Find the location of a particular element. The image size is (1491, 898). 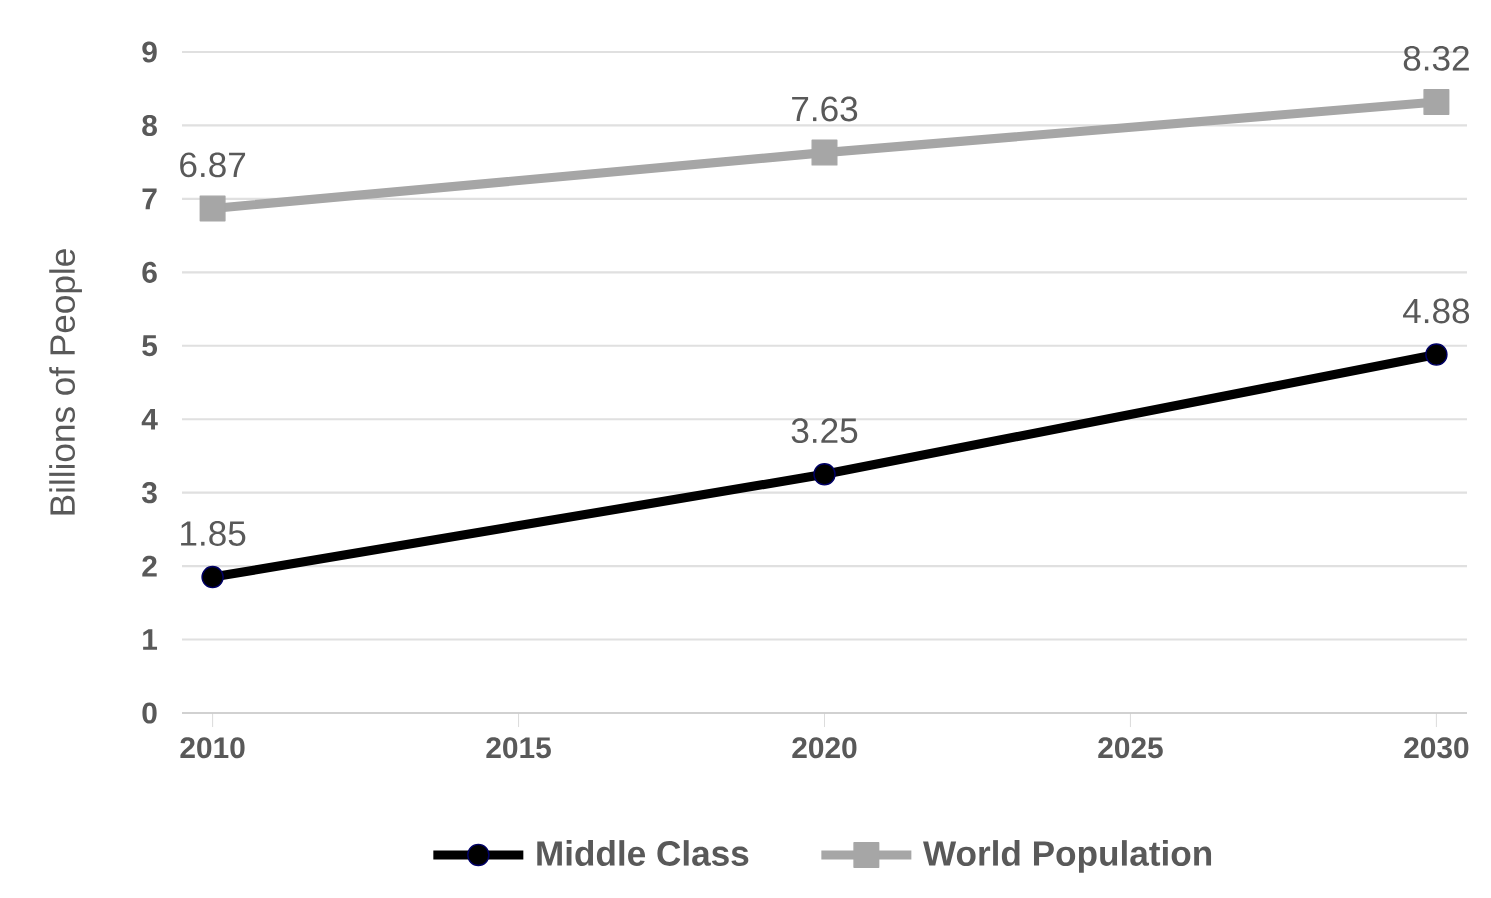

legend-label: Middle Class is located at coordinates (643, 853).